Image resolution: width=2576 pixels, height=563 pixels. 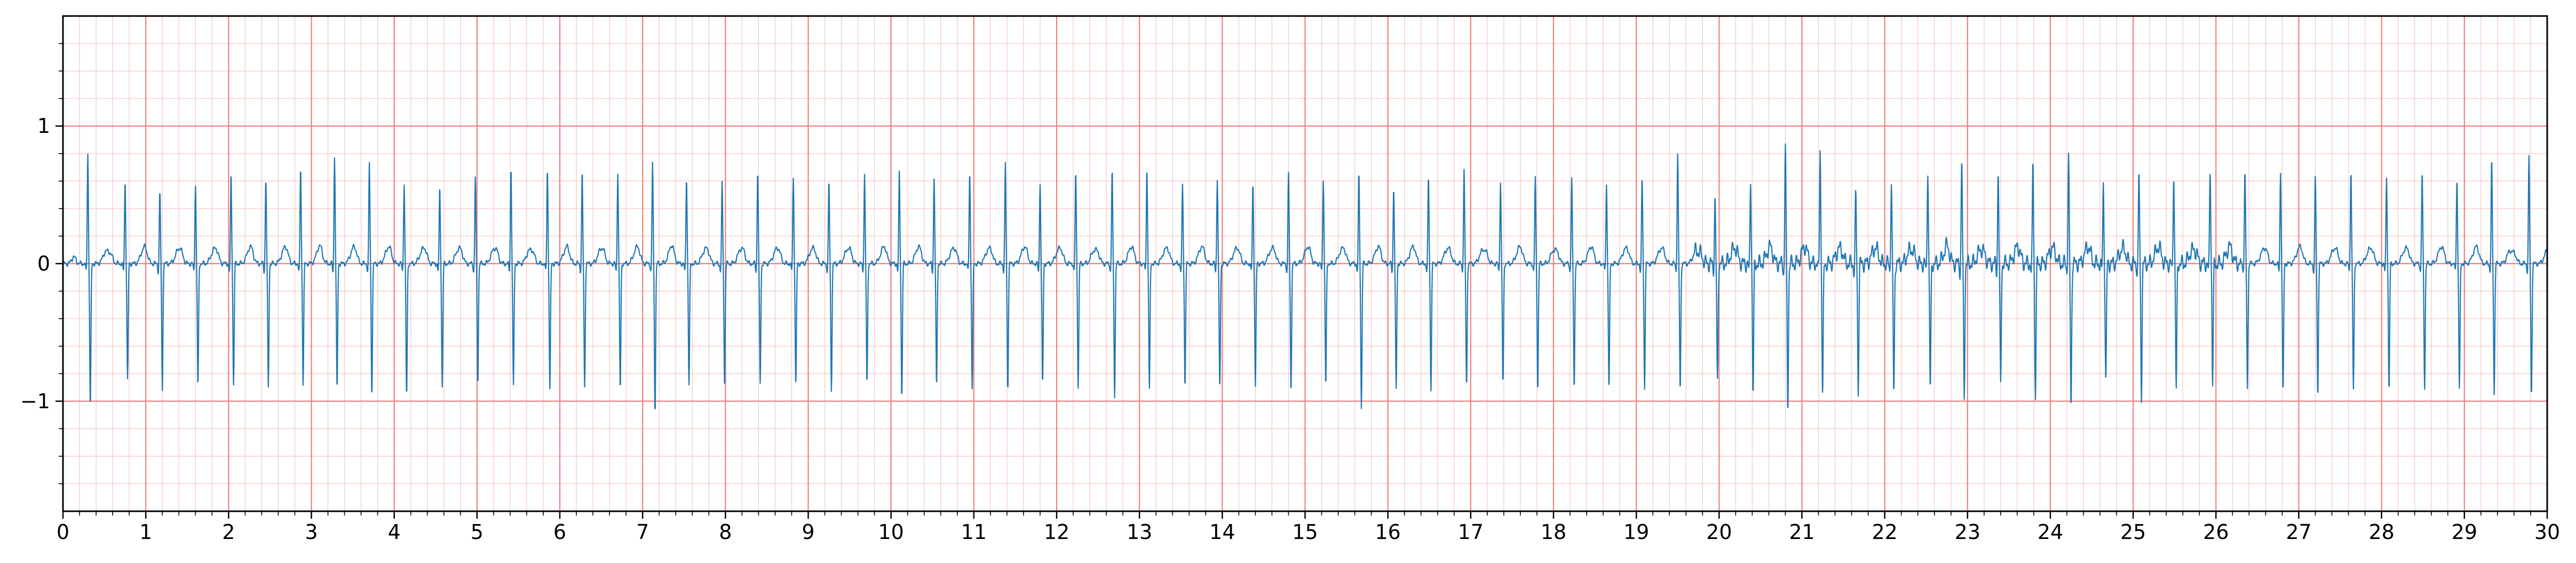 What do you see at coordinates (974, 532) in the screenshot?
I see `x-tick-label: 11` at bounding box center [974, 532].